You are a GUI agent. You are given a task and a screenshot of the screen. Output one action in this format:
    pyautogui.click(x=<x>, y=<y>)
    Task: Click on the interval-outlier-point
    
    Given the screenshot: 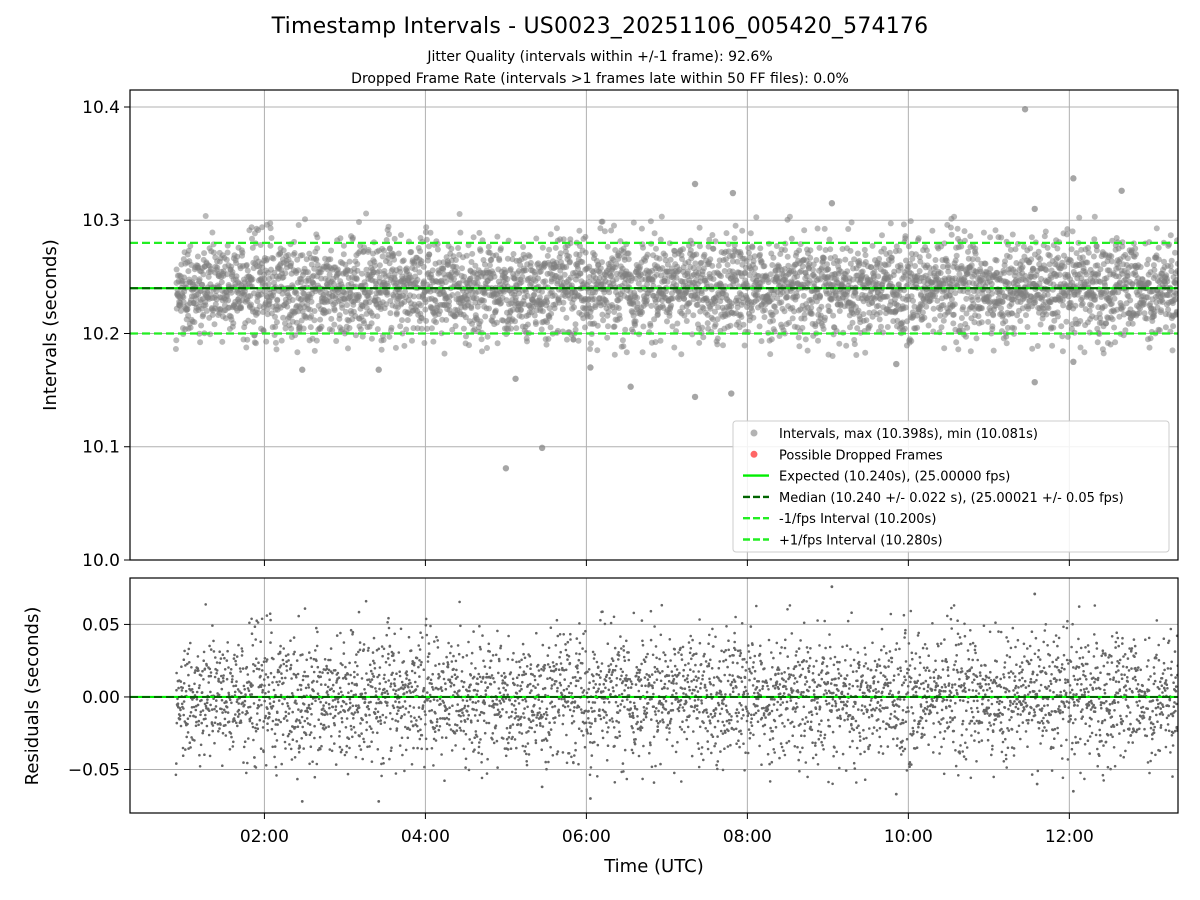 What is the action you would take?
    pyautogui.click(x=590, y=367)
    